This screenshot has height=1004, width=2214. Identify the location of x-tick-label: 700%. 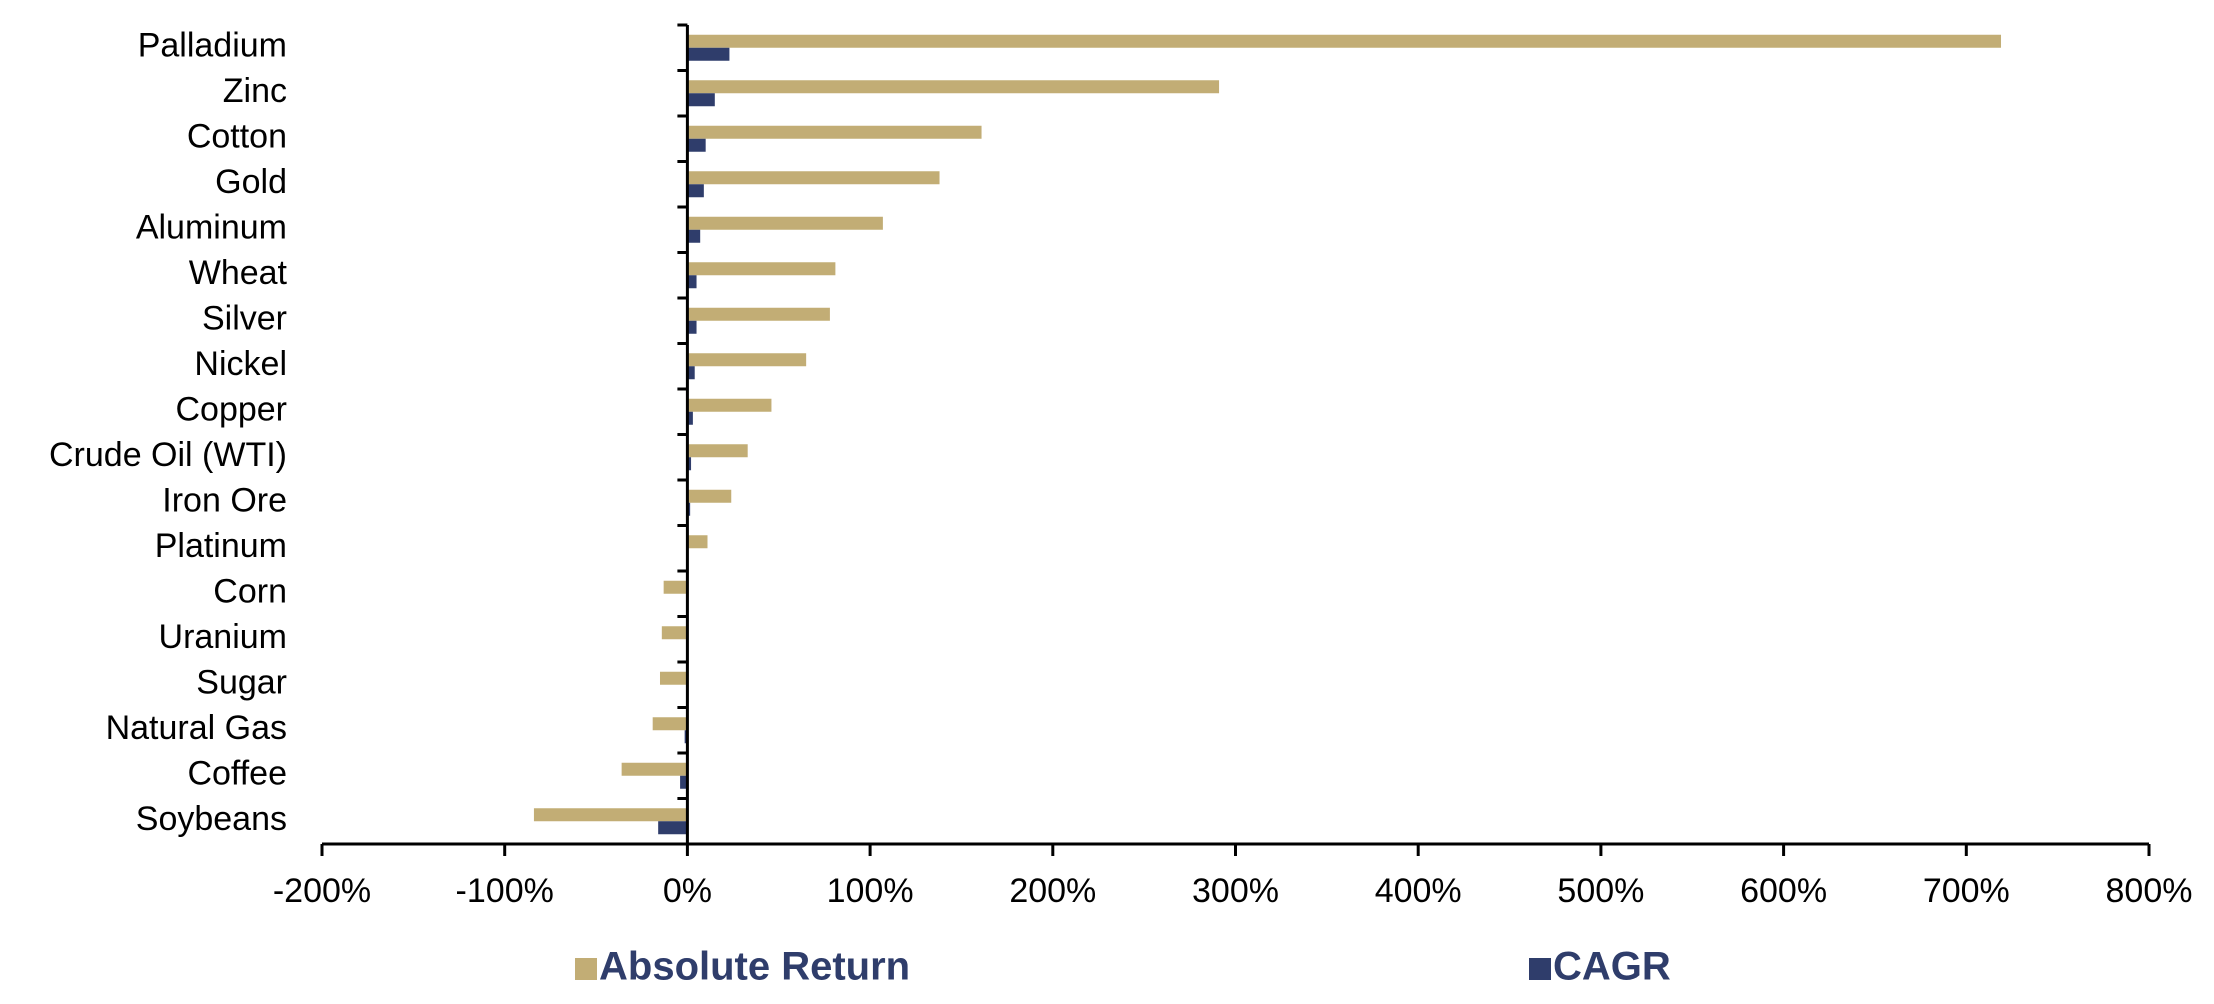
(1966, 891).